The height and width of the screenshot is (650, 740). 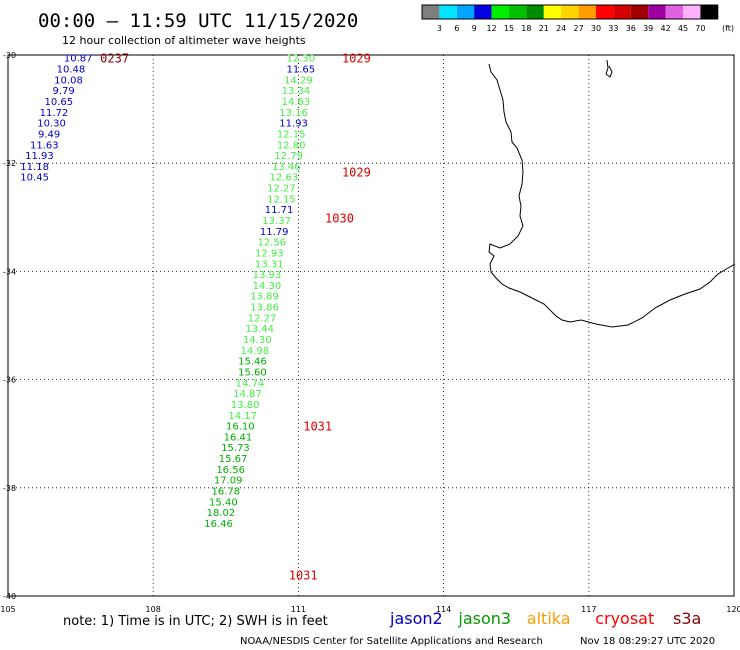 I want to click on wave-height-value: 14.30, so click(x=267, y=286).